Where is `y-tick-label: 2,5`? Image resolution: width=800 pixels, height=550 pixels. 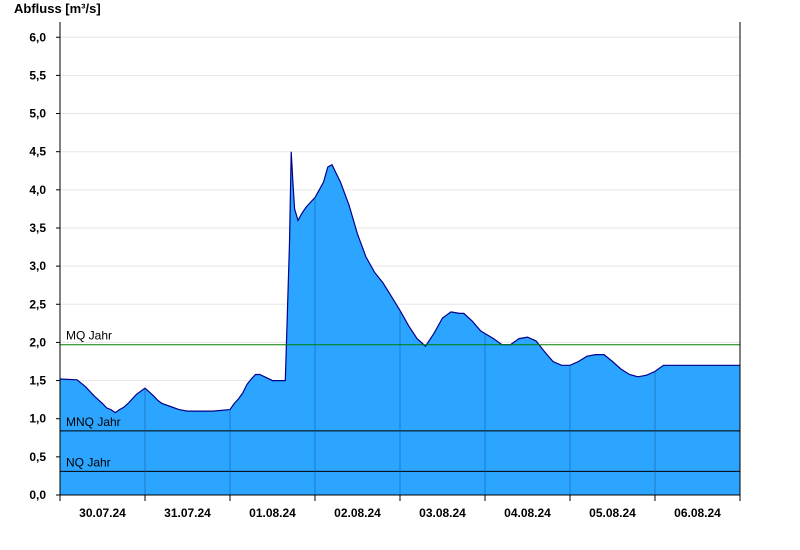
y-tick-label: 2,5 is located at coordinates (37, 304).